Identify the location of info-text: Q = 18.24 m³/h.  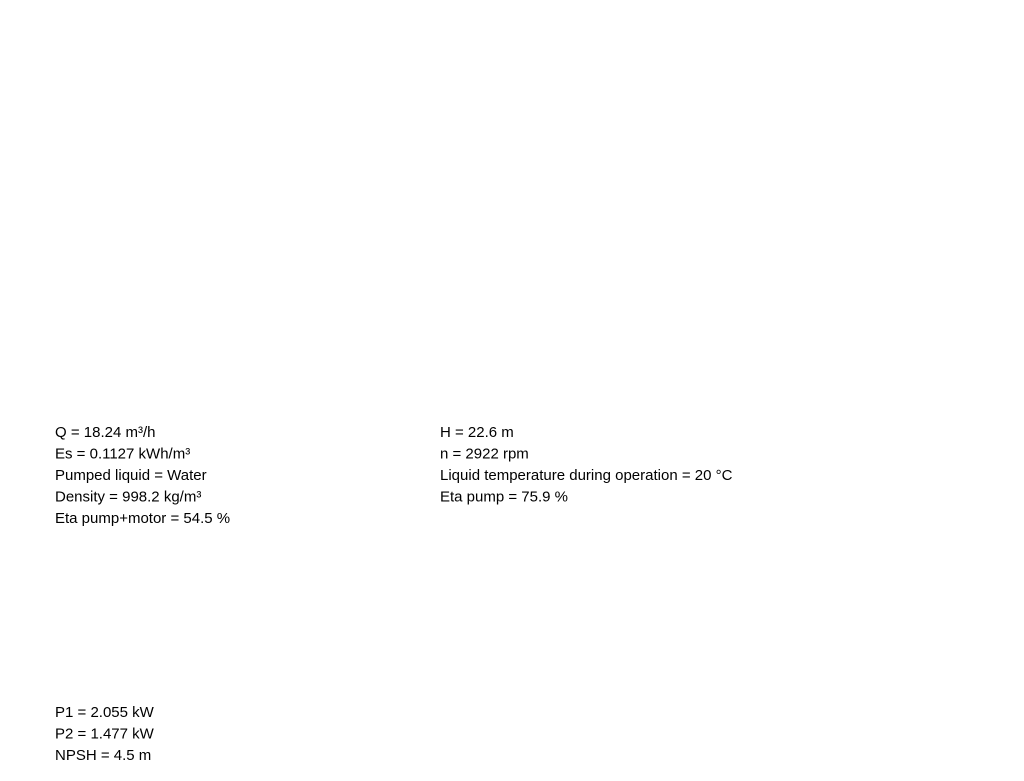
(105, 432).